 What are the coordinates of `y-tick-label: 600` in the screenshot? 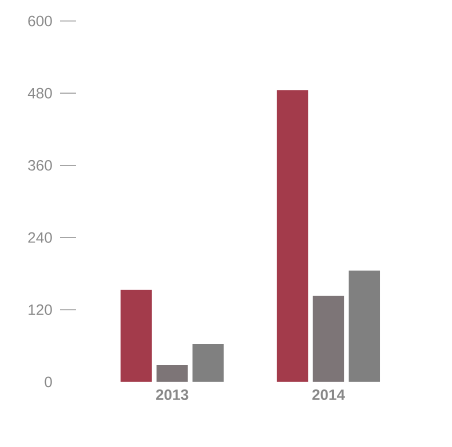 It's located at (40, 21).